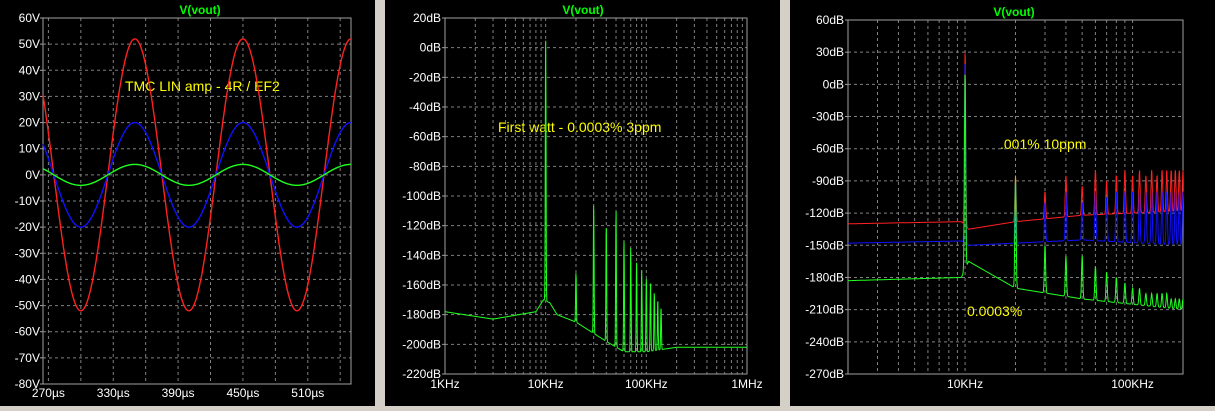 This screenshot has width=1215, height=411. I want to click on chart-annotation-3ppm: 0.0003%, so click(994, 311).